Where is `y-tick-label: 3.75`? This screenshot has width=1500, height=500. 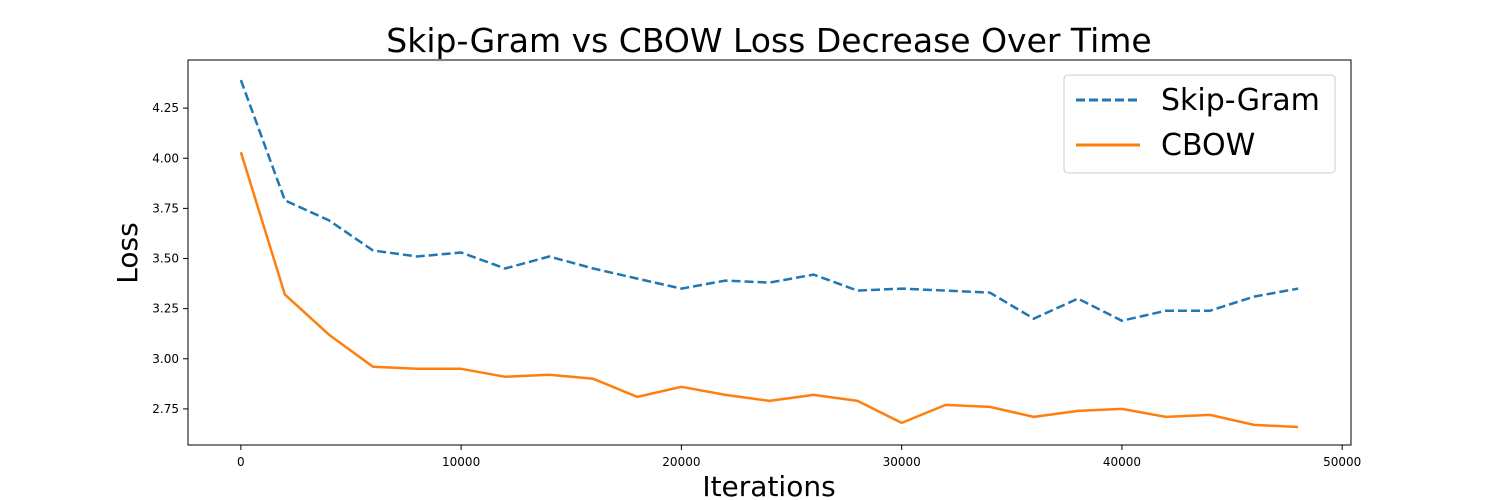
y-tick-label: 3.75 is located at coordinates (165, 208).